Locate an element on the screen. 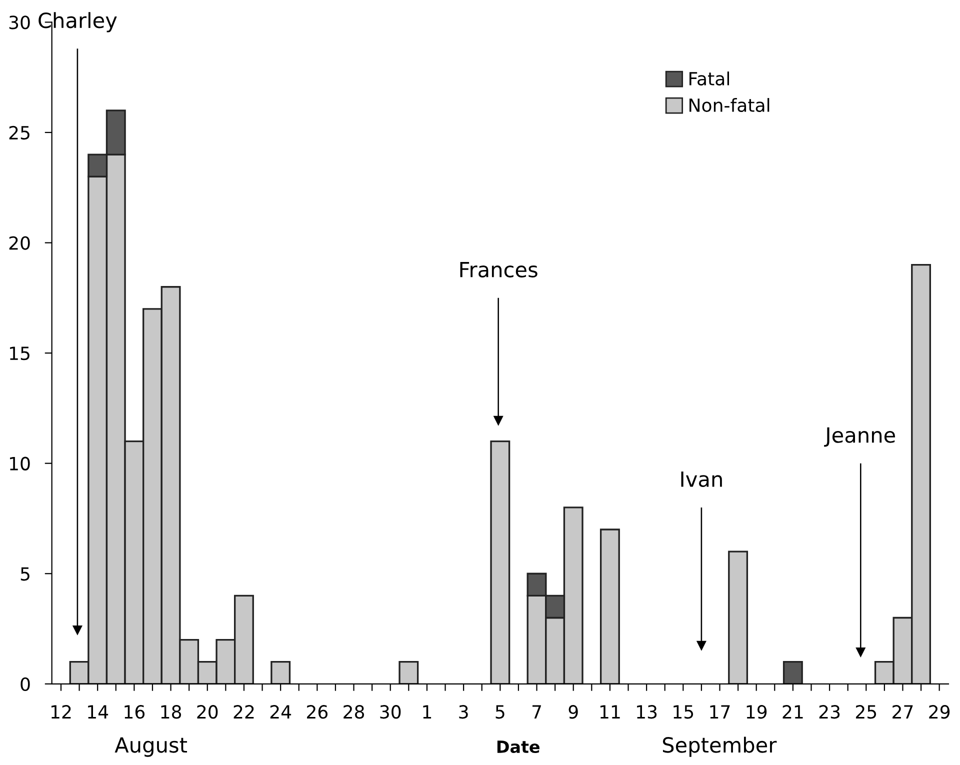 Image resolution: width=960 pixels, height=765 pixels. y-tick-label: 0 is located at coordinates (25, 684).